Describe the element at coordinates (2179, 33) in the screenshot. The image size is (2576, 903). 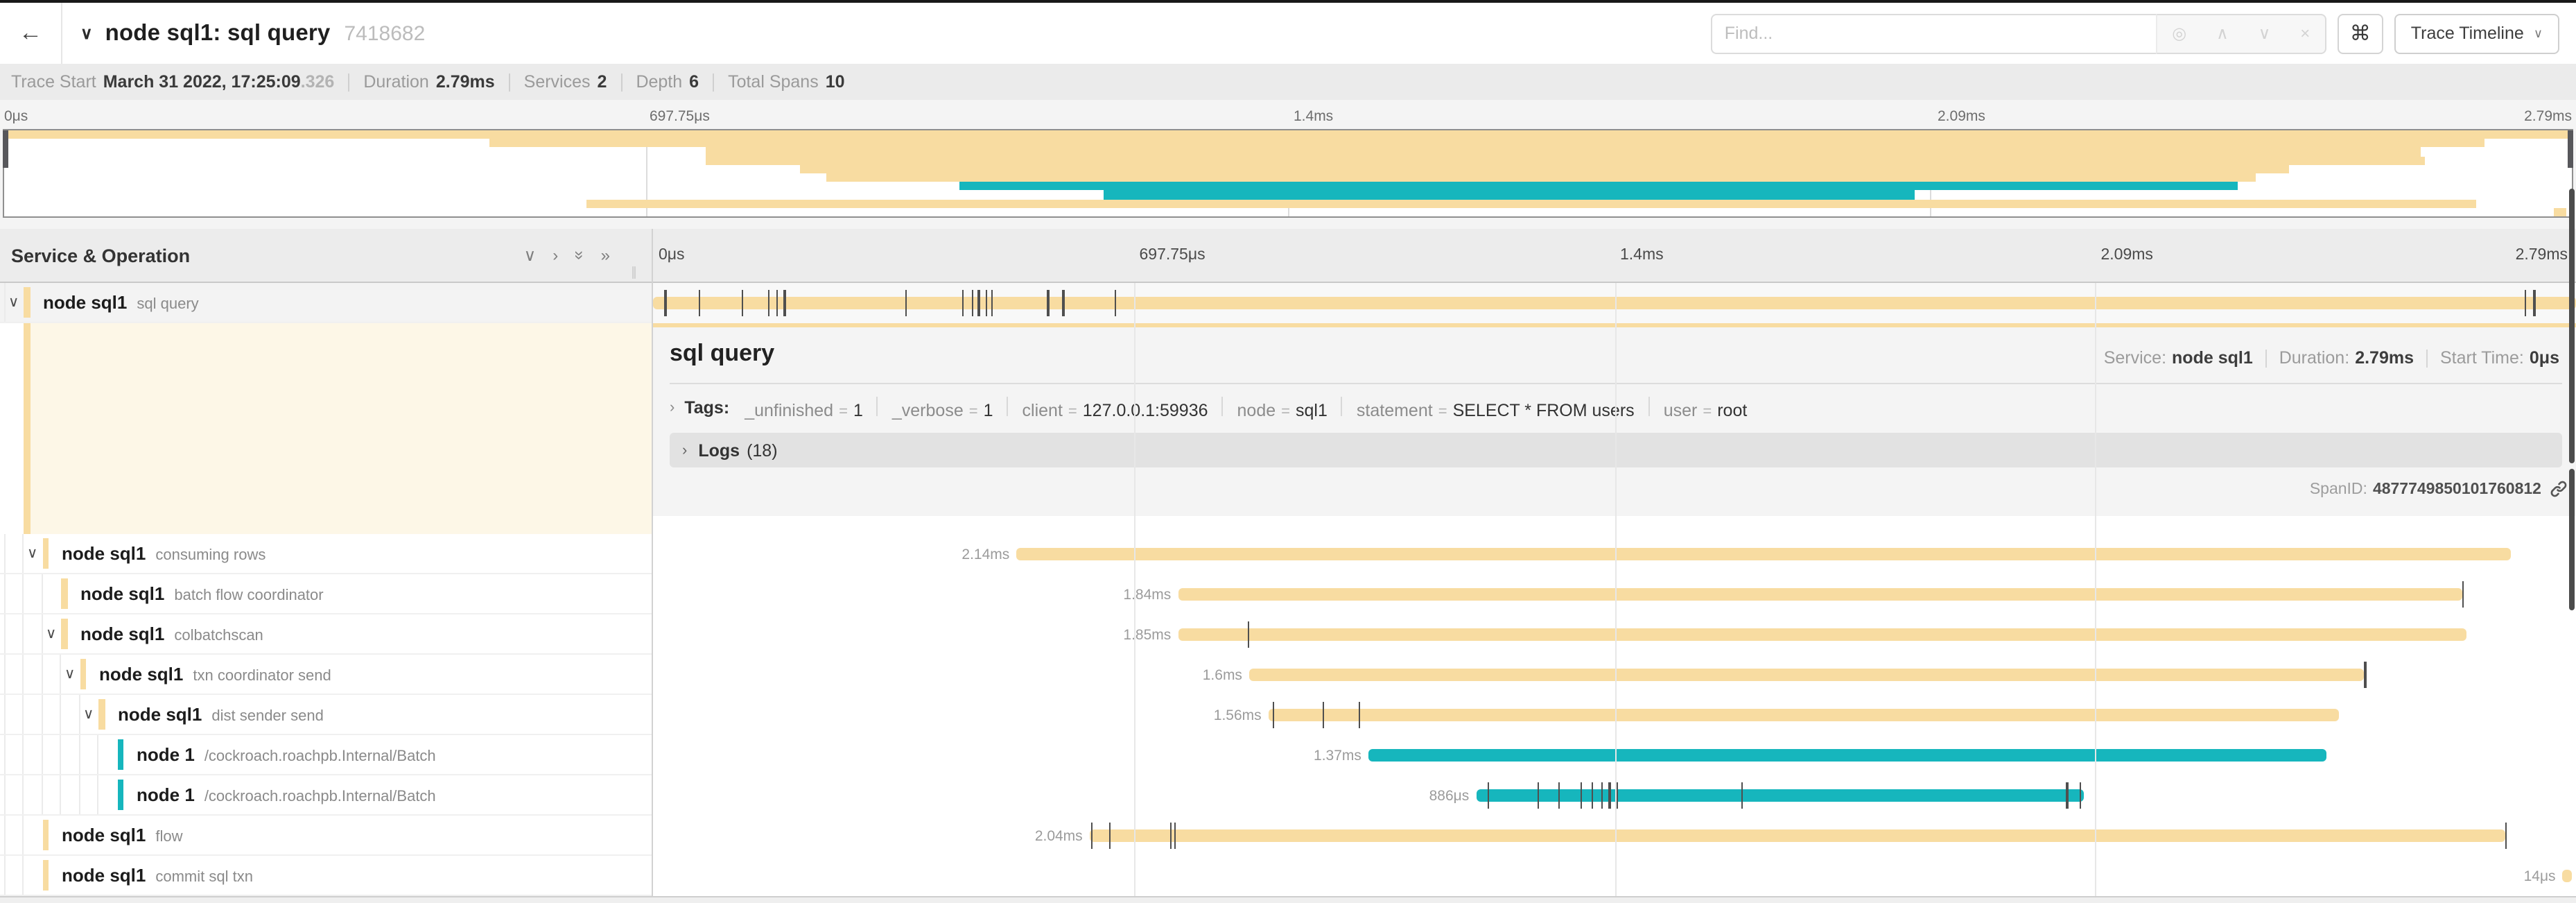
I see `locate-icon: ◎` at that location.